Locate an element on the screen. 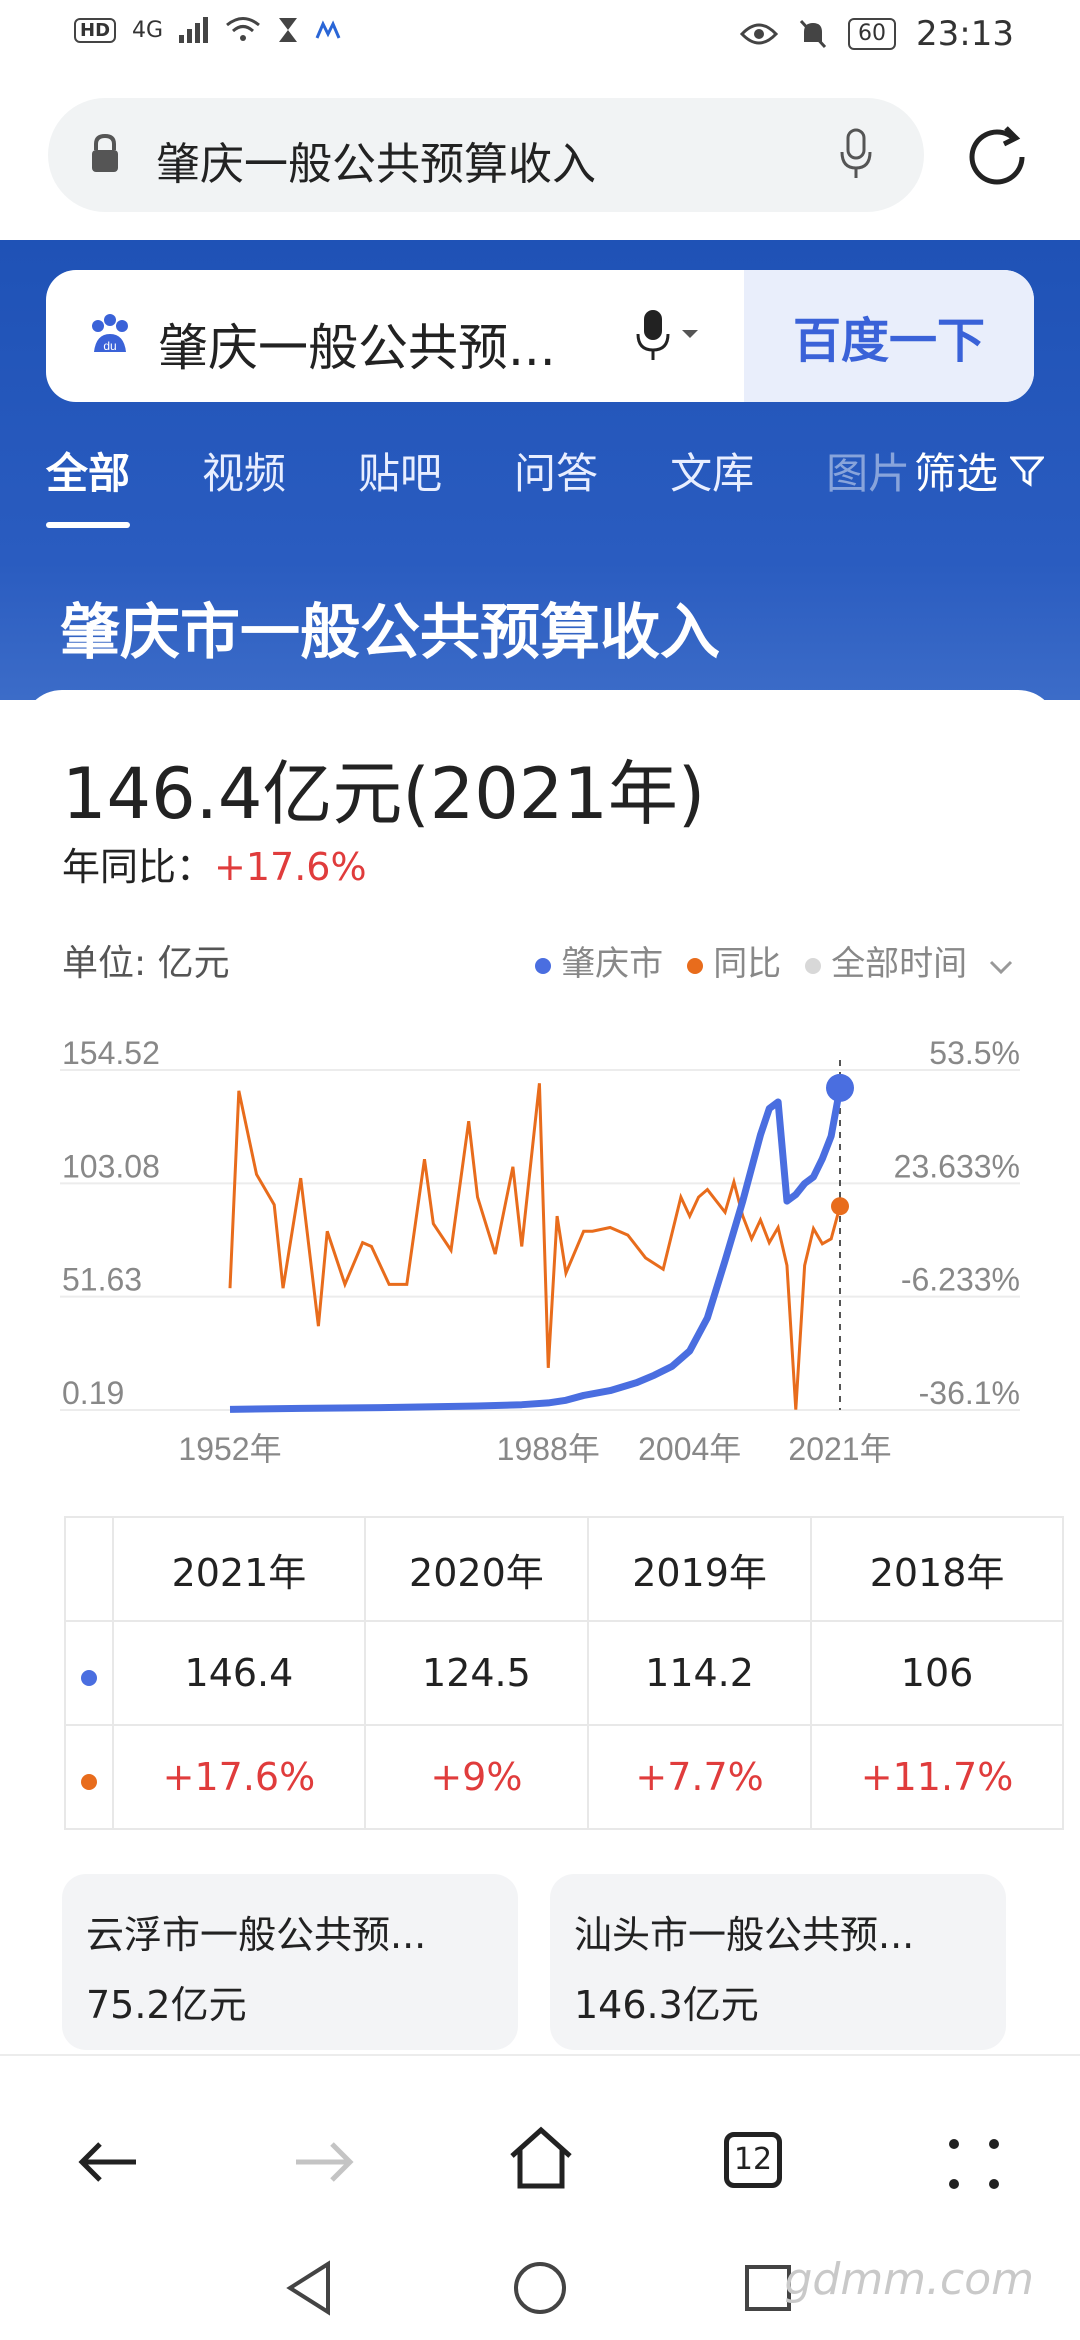 The width and height of the screenshot is (1080, 2340). table-header-row: 2021年 2020年 2019年 2018年 is located at coordinates (564, 1569).